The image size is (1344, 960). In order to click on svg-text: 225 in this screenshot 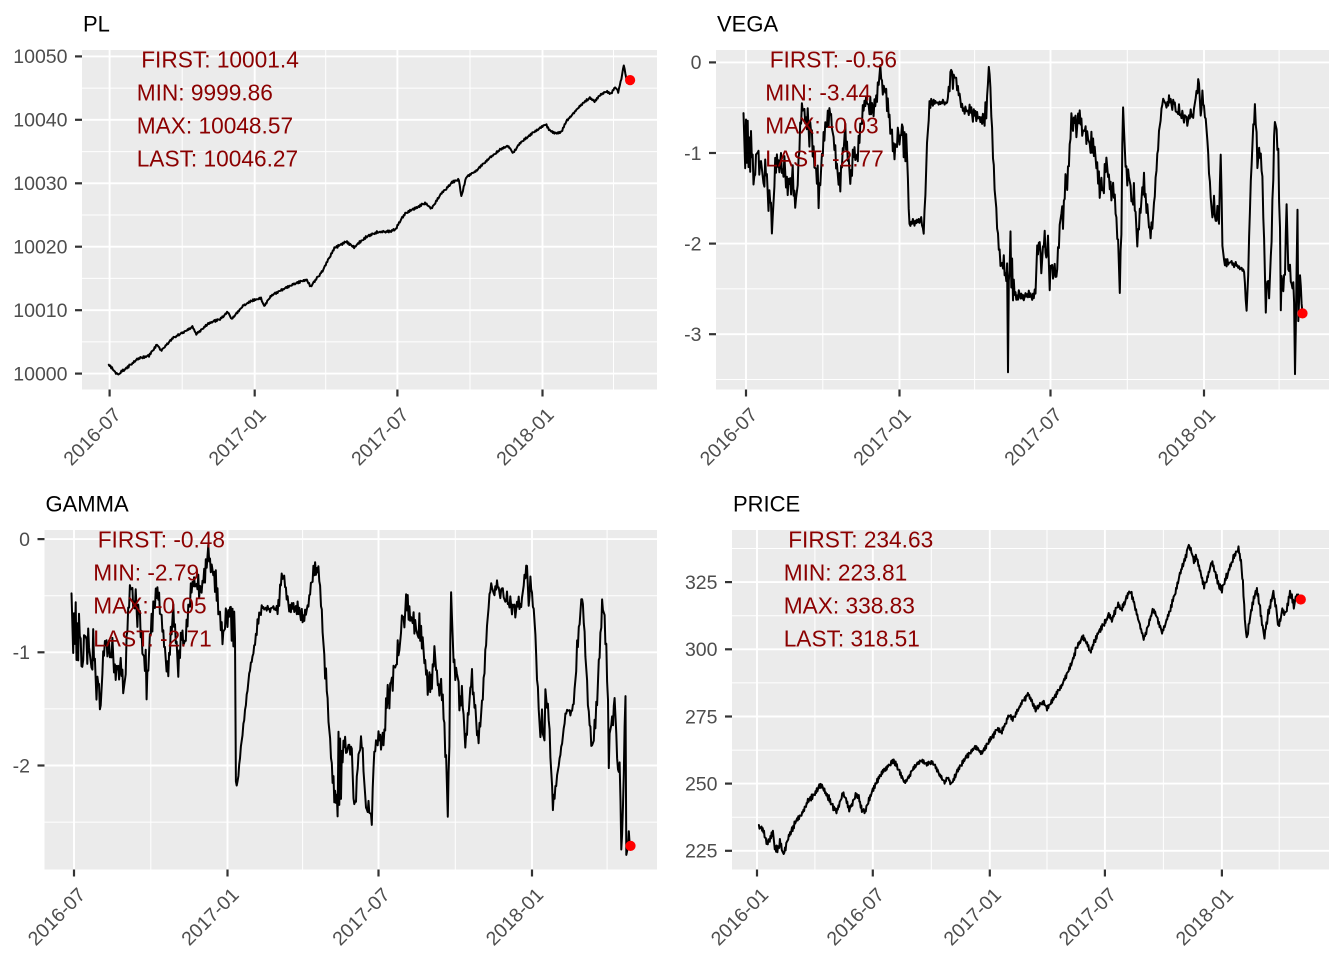, I will do `click(701, 852)`.